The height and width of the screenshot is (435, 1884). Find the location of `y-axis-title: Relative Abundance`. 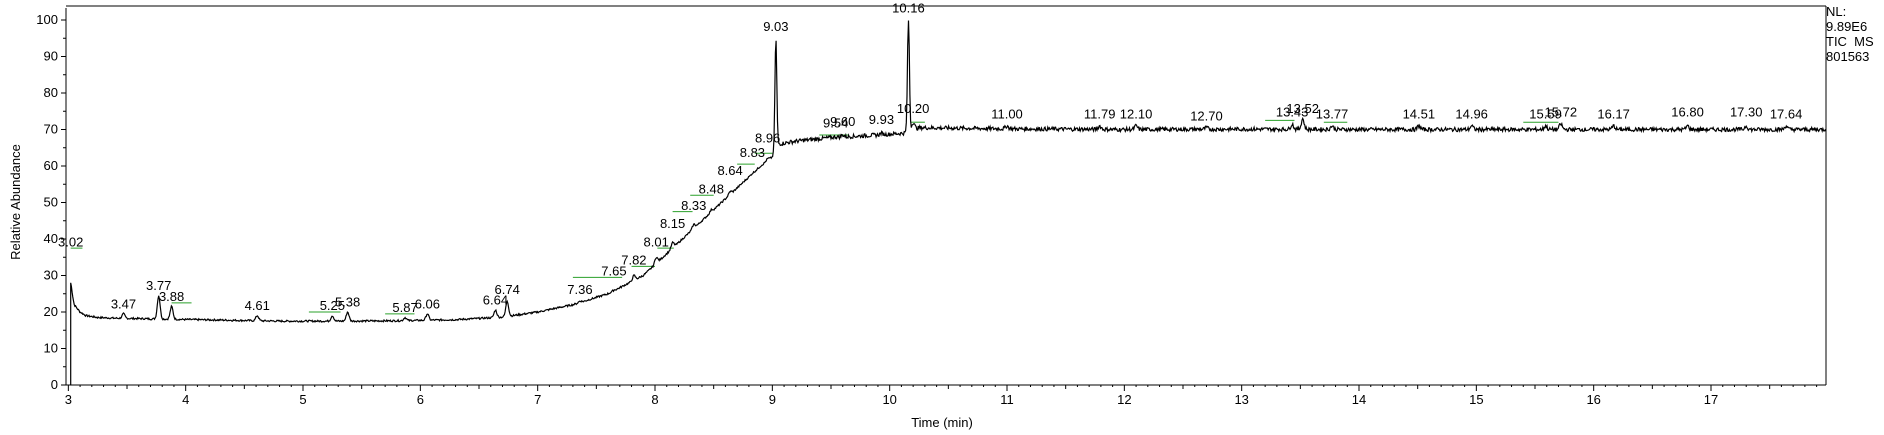

y-axis-title: Relative Abundance is located at coordinates (15, 202).